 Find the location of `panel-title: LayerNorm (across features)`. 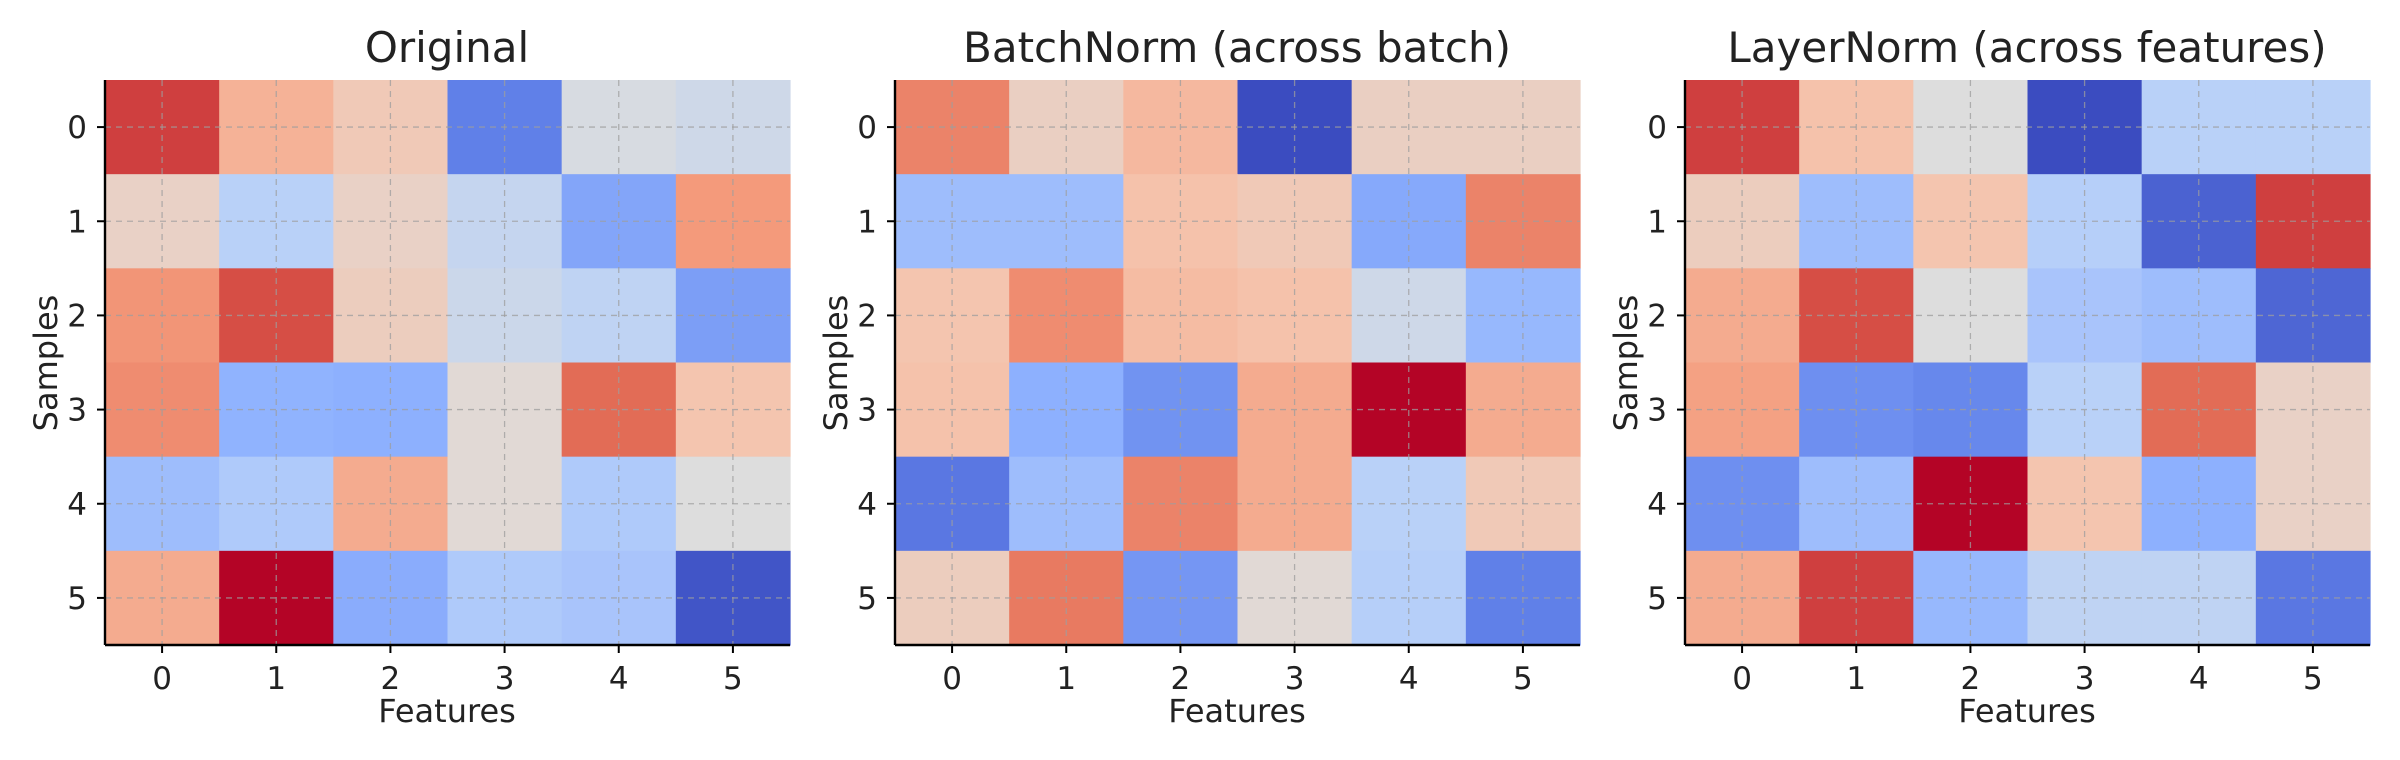

panel-title: LayerNorm (across features) is located at coordinates (2026, 47).